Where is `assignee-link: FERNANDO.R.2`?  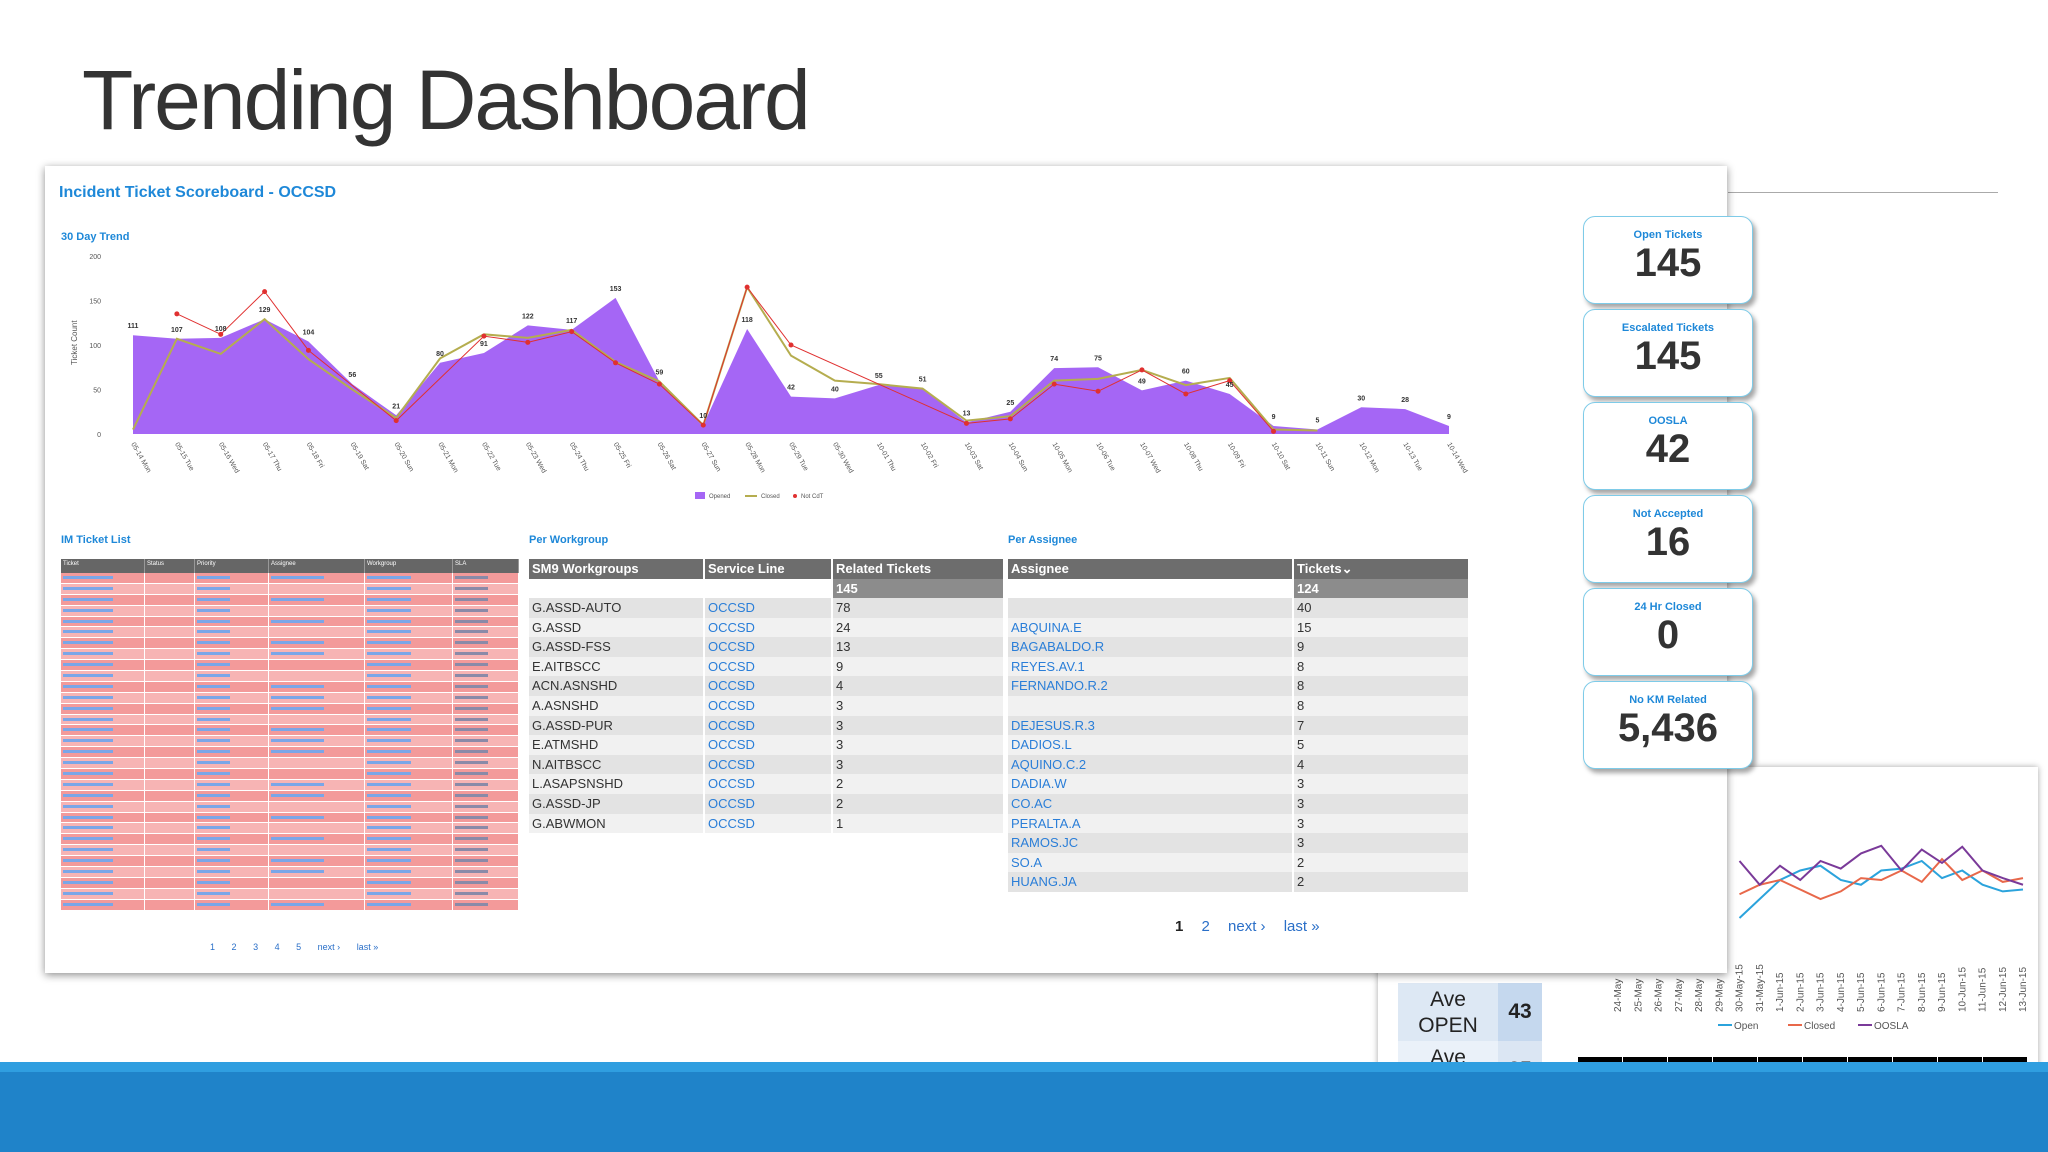
assignee-link: FERNANDO.R.2 is located at coordinates (1151, 686).